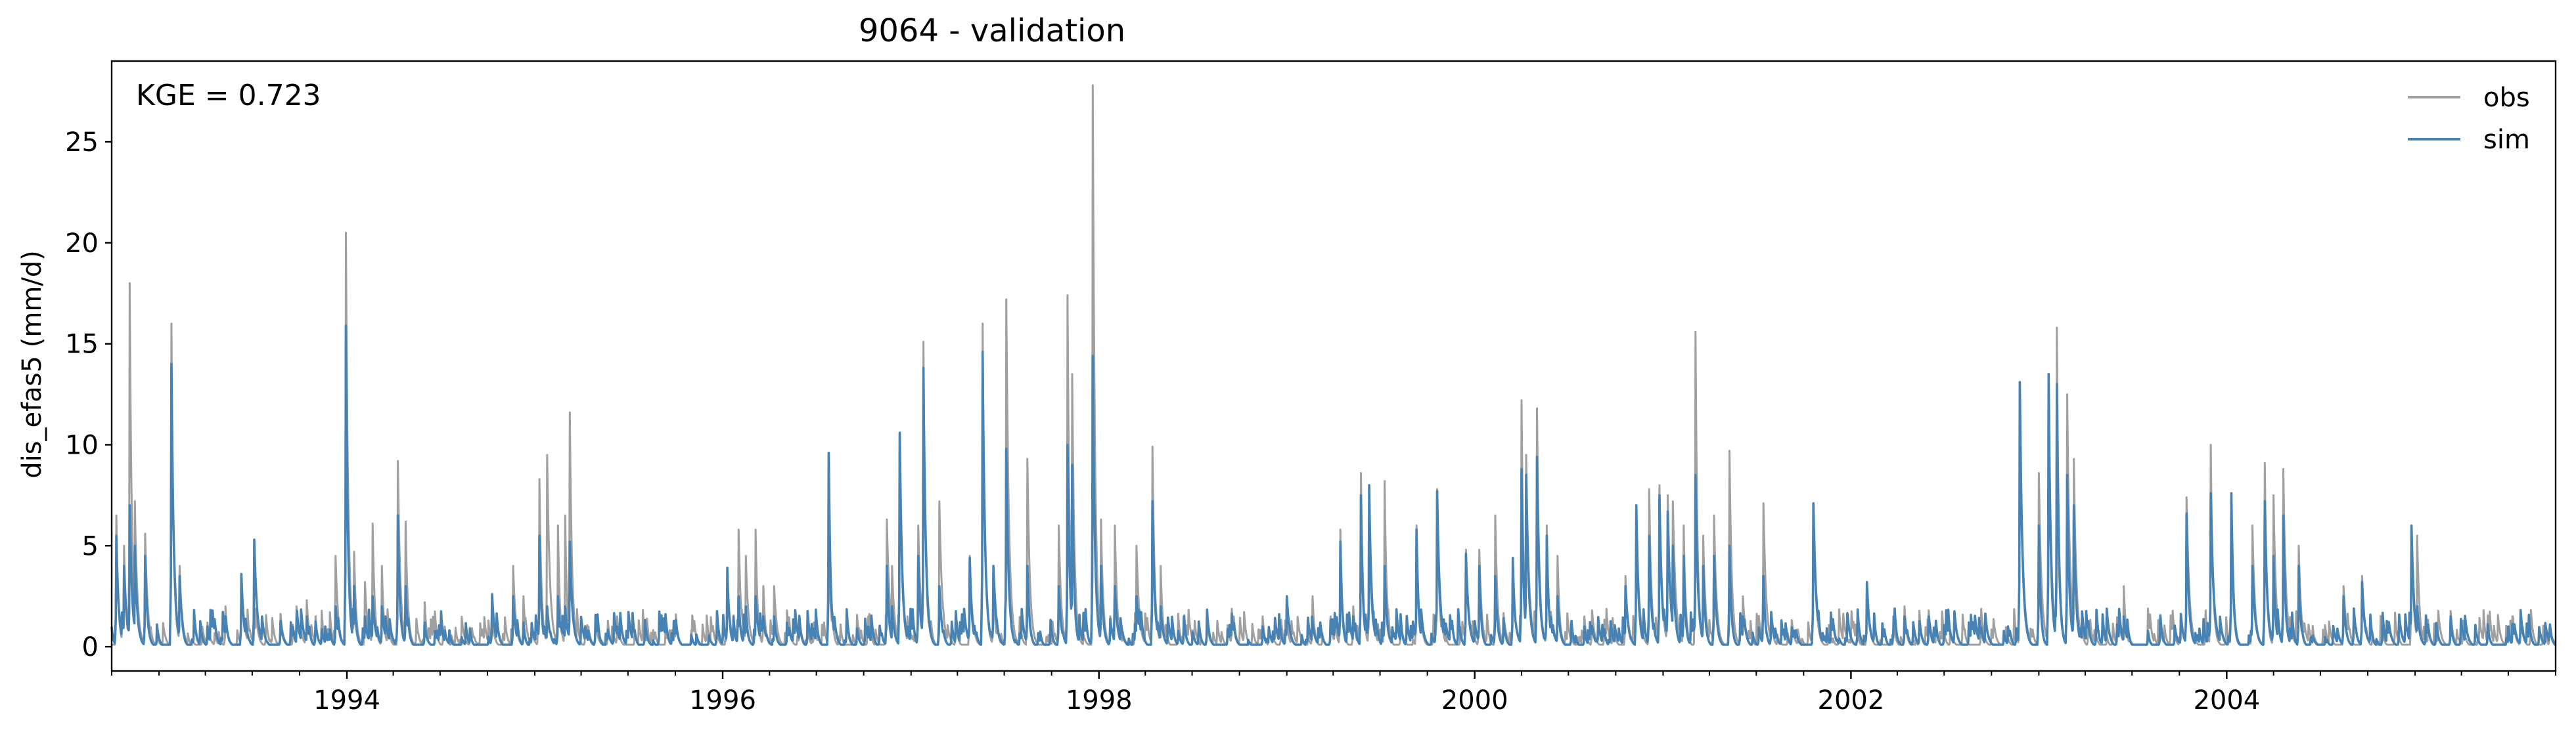 This screenshot has height=734, width=2576. What do you see at coordinates (82, 243) in the screenshot?
I see `y-tick-label: 20` at bounding box center [82, 243].